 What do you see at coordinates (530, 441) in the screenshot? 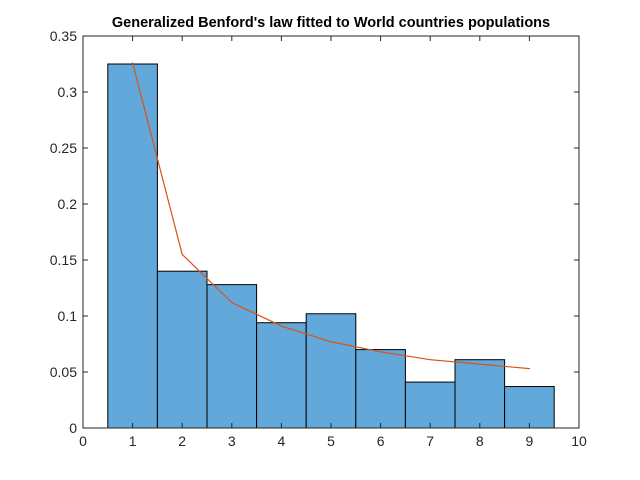
I see `x-tick-label: 9` at bounding box center [530, 441].